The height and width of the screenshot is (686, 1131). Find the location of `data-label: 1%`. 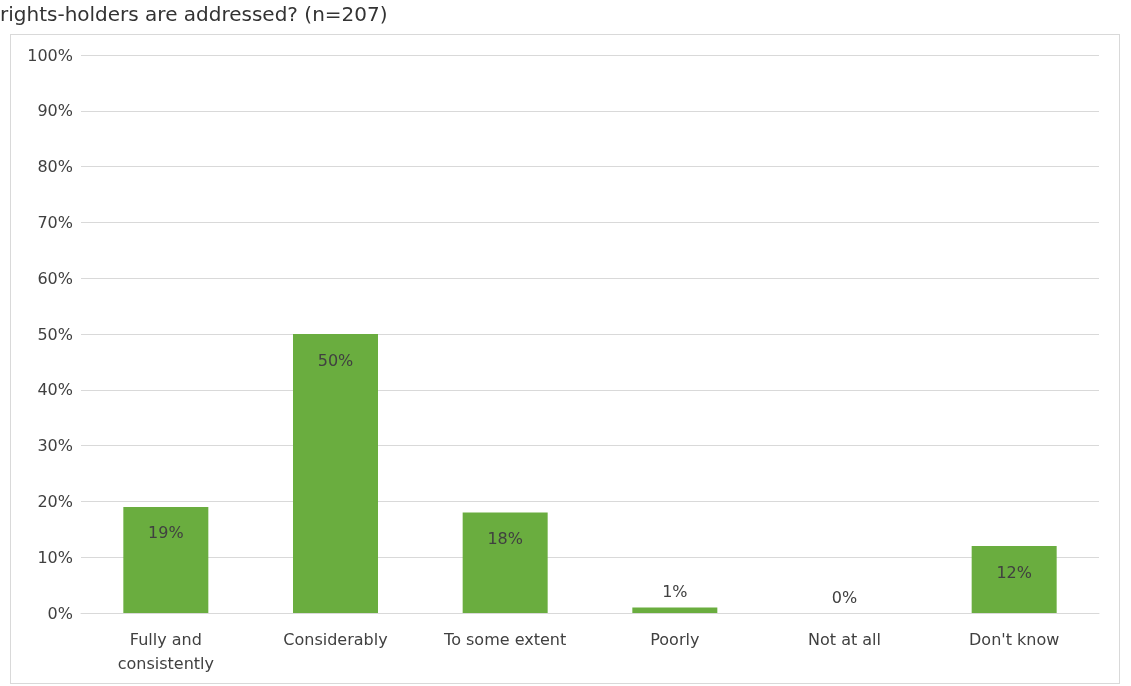

data-label: 1% is located at coordinates (675, 591).